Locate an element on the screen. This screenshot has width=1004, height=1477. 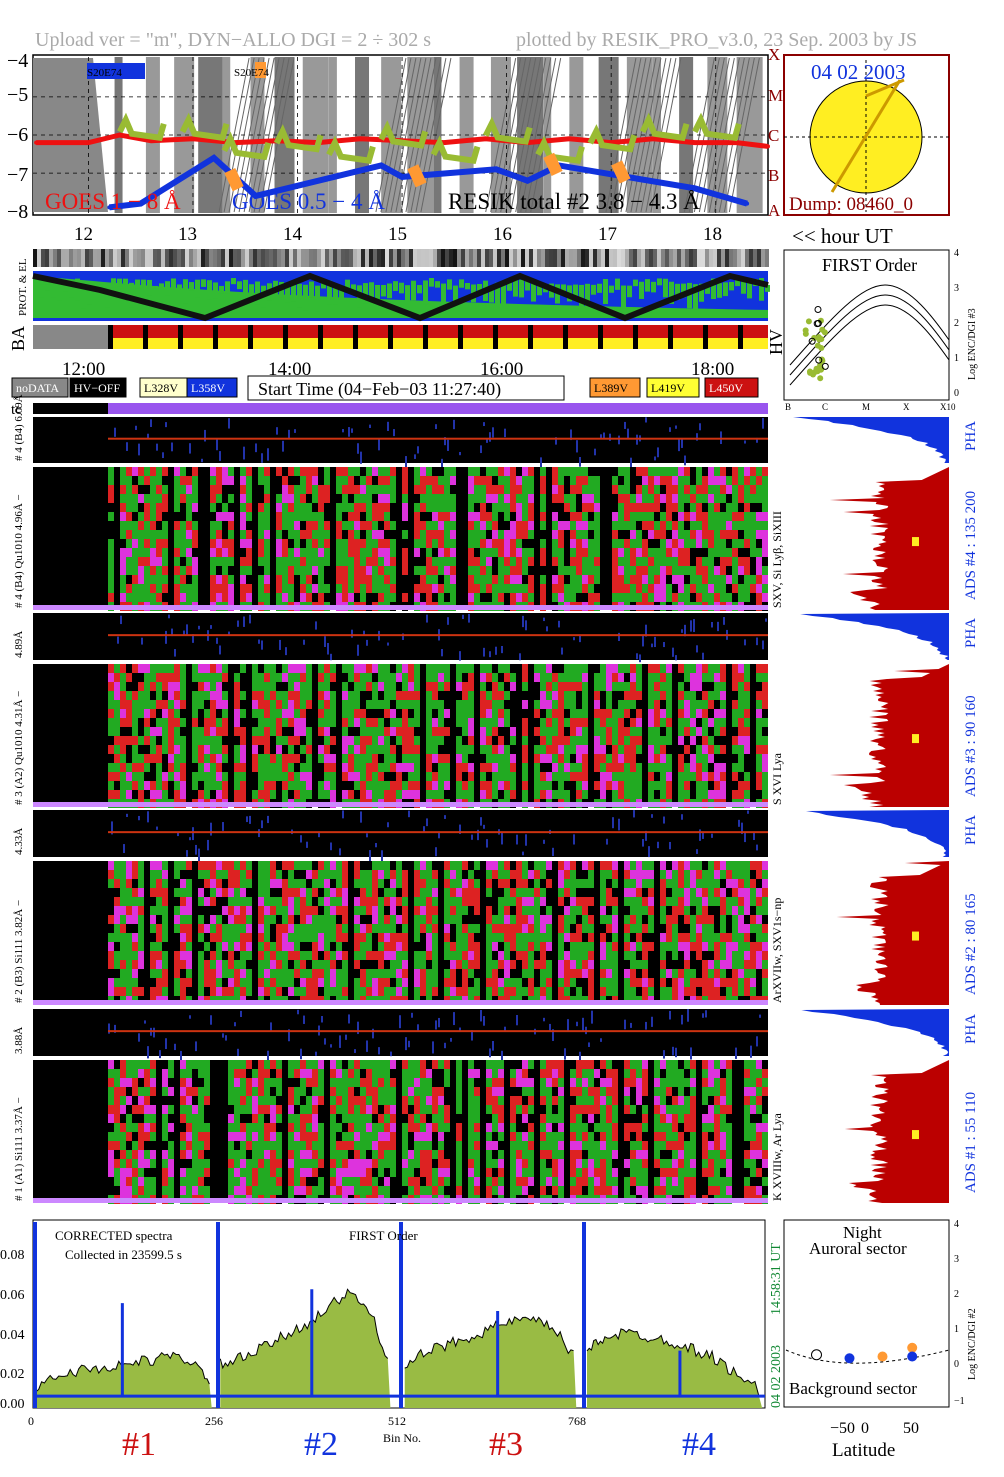
fo-ytick-1: 1 is located at coordinates (956, 358).